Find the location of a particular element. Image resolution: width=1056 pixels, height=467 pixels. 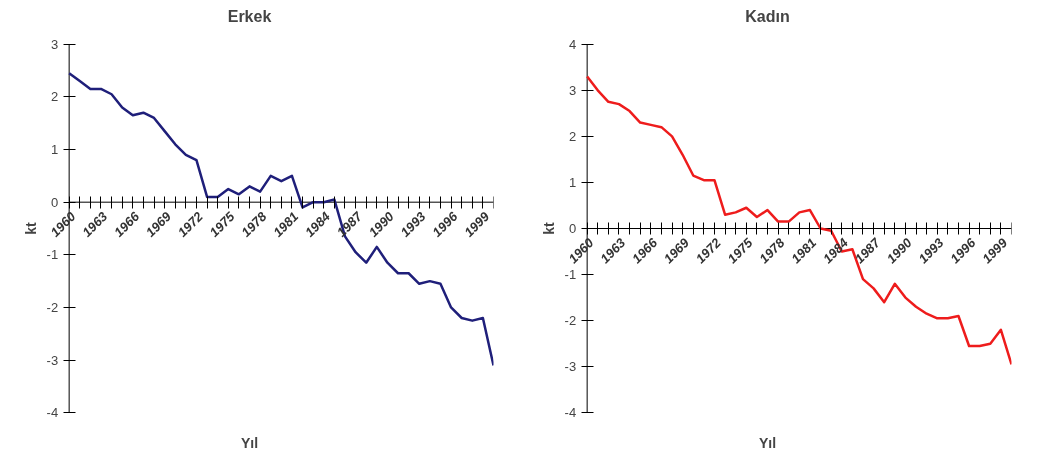

y-tick-label: 4 is located at coordinates (572, 44).